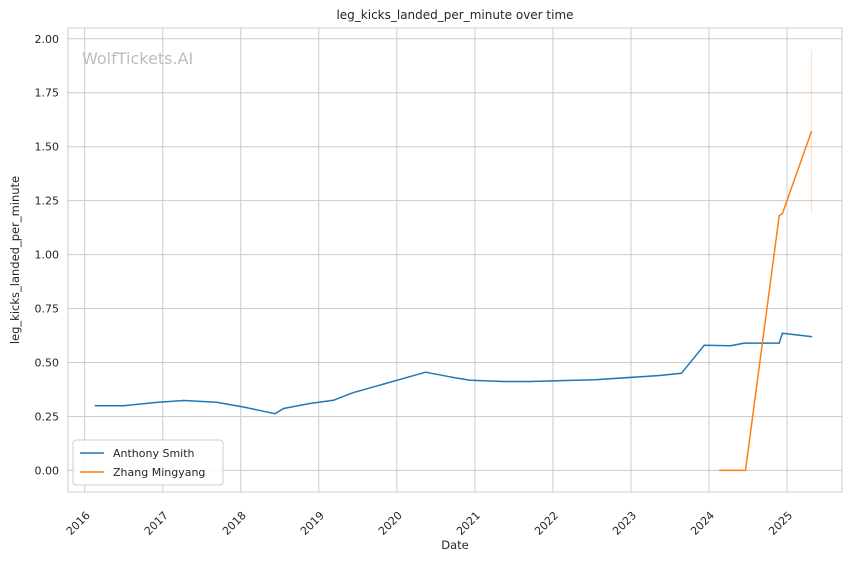 Image resolution: width=852 pixels, height=561 pixels. What do you see at coordinates (137, 58) in the screenshot?
I see `watermark: WolfTickets.AI` at bounding box center [137, 58].